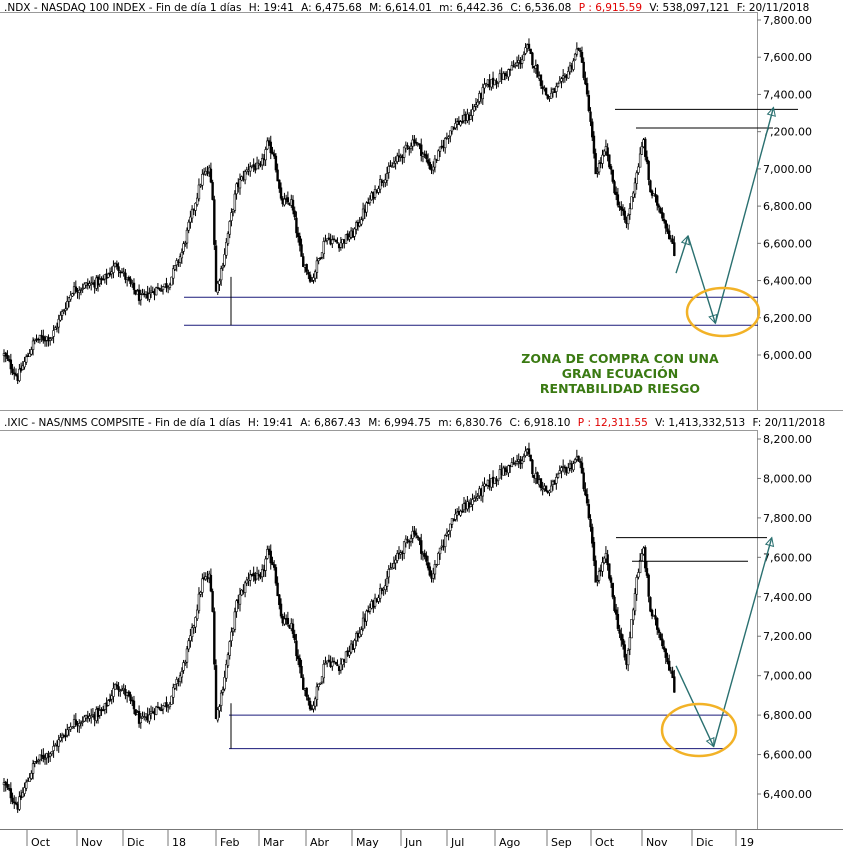 The image size is (843, 854). What do you see at coordinates (699, 730) in the screenshot?
I see `ixic-buy-zone-circle` at bounding box center [699, 730].